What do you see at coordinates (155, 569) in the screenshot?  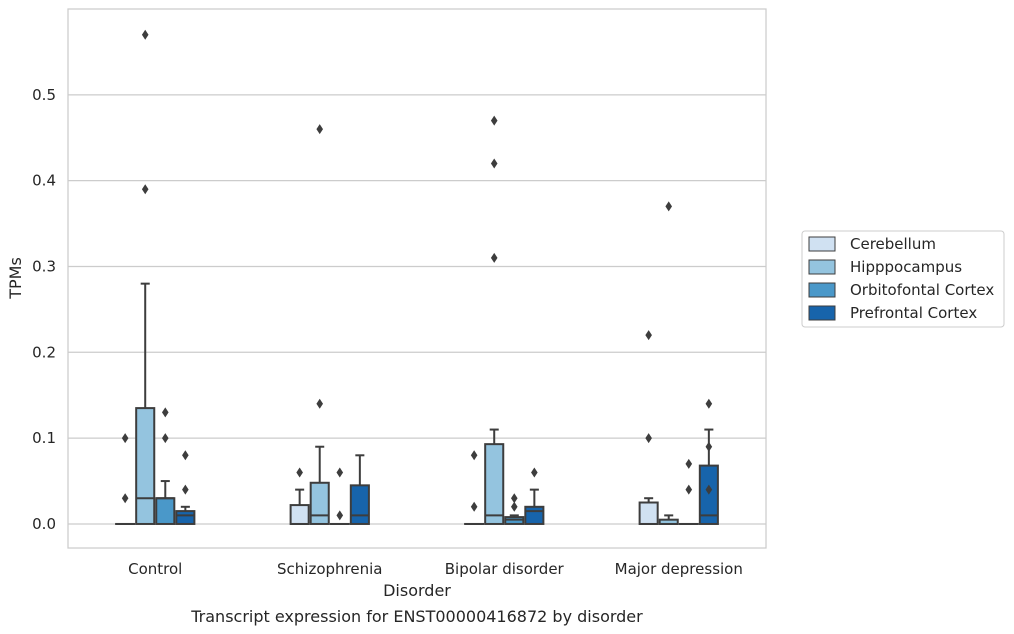 I see `x-tick-label: Control` at bounding box center [155, 569].